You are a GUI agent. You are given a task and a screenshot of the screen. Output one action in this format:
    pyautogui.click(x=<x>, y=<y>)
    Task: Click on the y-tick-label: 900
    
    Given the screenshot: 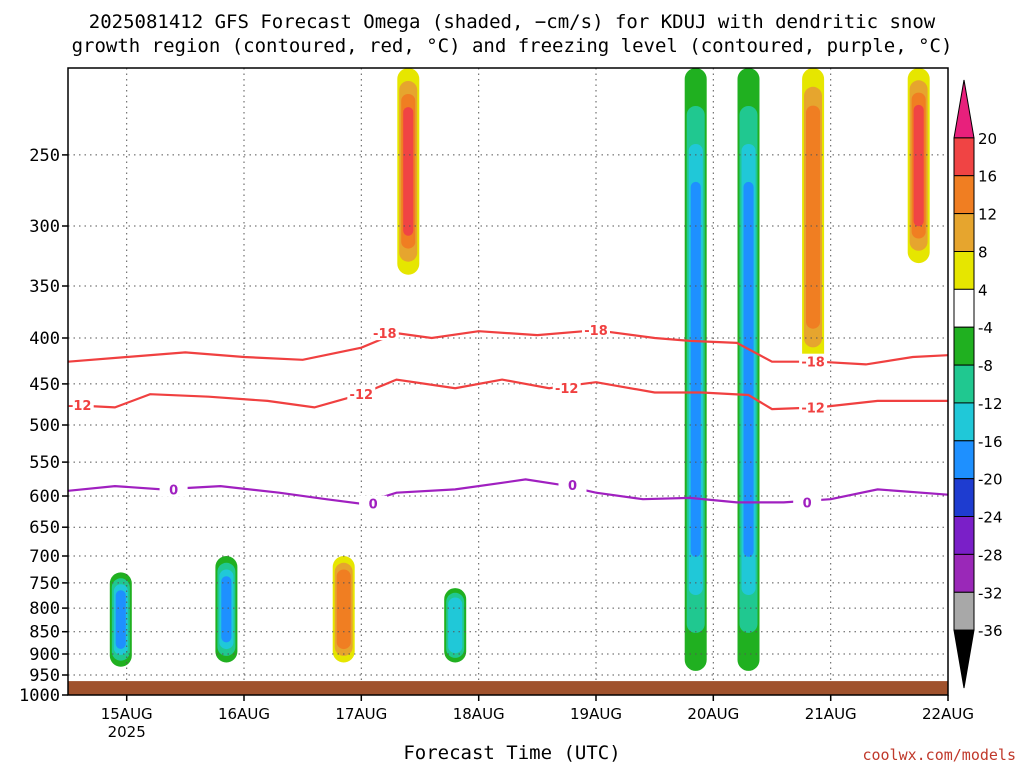 What is the action you would take?
    pyautogui.click(x=44, y=655)
    